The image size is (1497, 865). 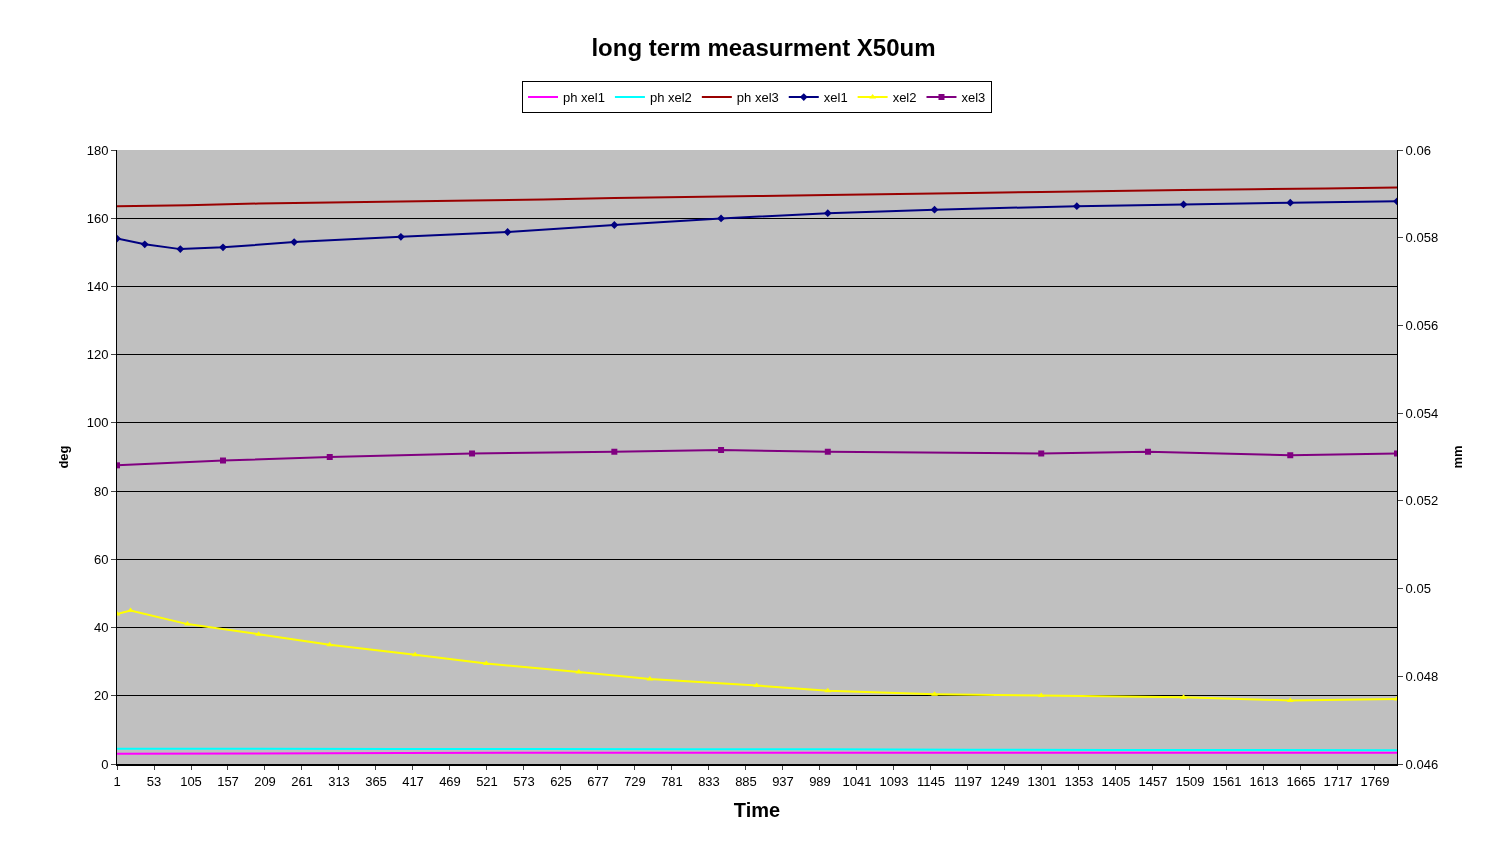 I want to click on x-tick-label: 1665, so click(x=1301, y=781).